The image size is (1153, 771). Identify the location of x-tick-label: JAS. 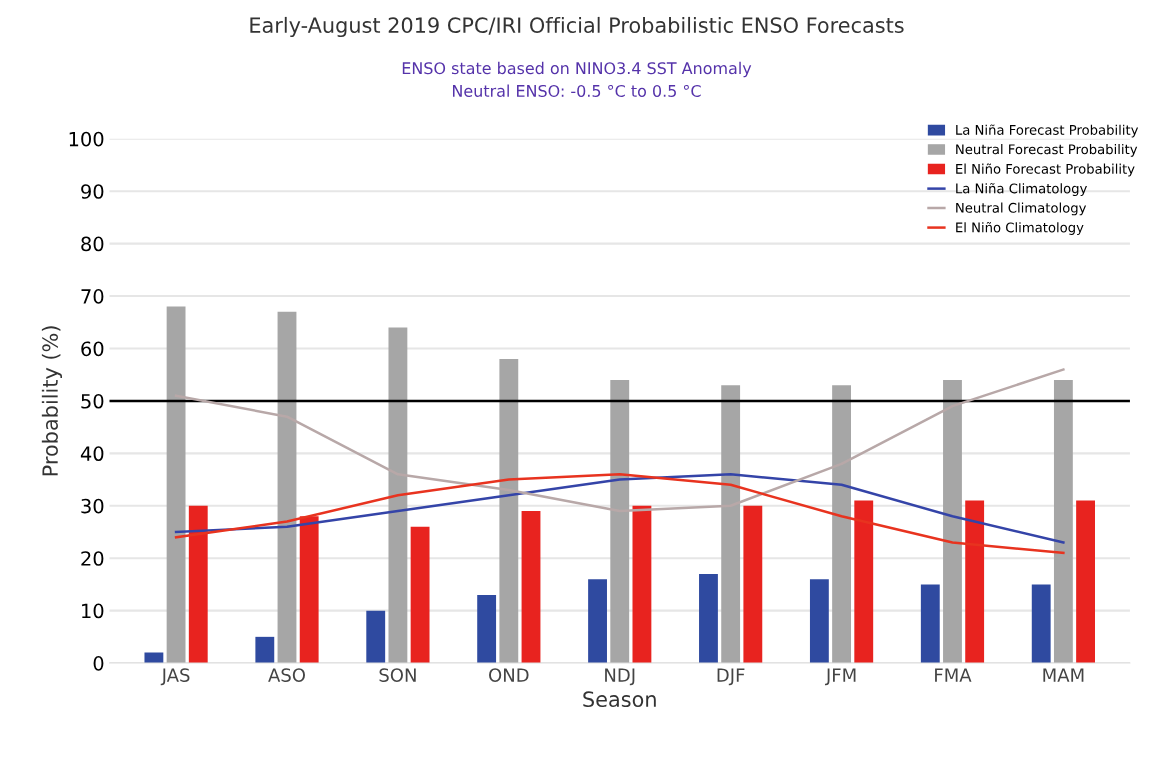
(175, 677).